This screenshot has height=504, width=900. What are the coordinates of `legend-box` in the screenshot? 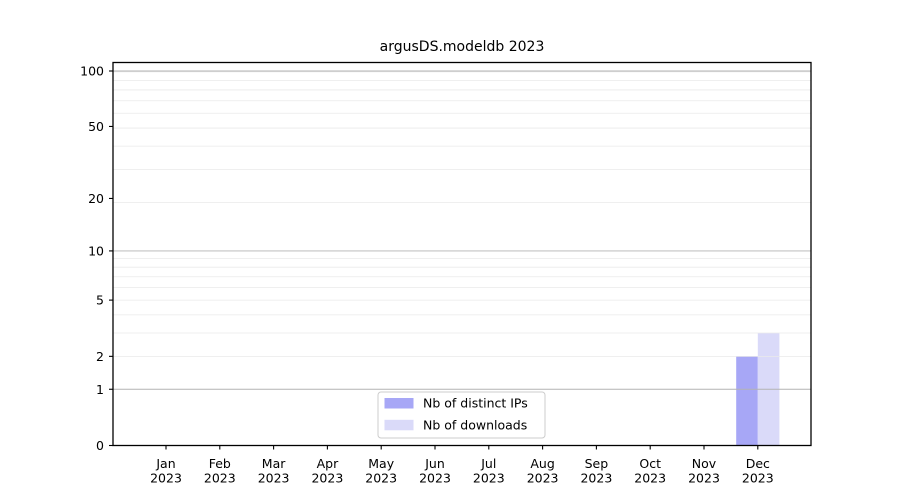 It's located at (461, 415).